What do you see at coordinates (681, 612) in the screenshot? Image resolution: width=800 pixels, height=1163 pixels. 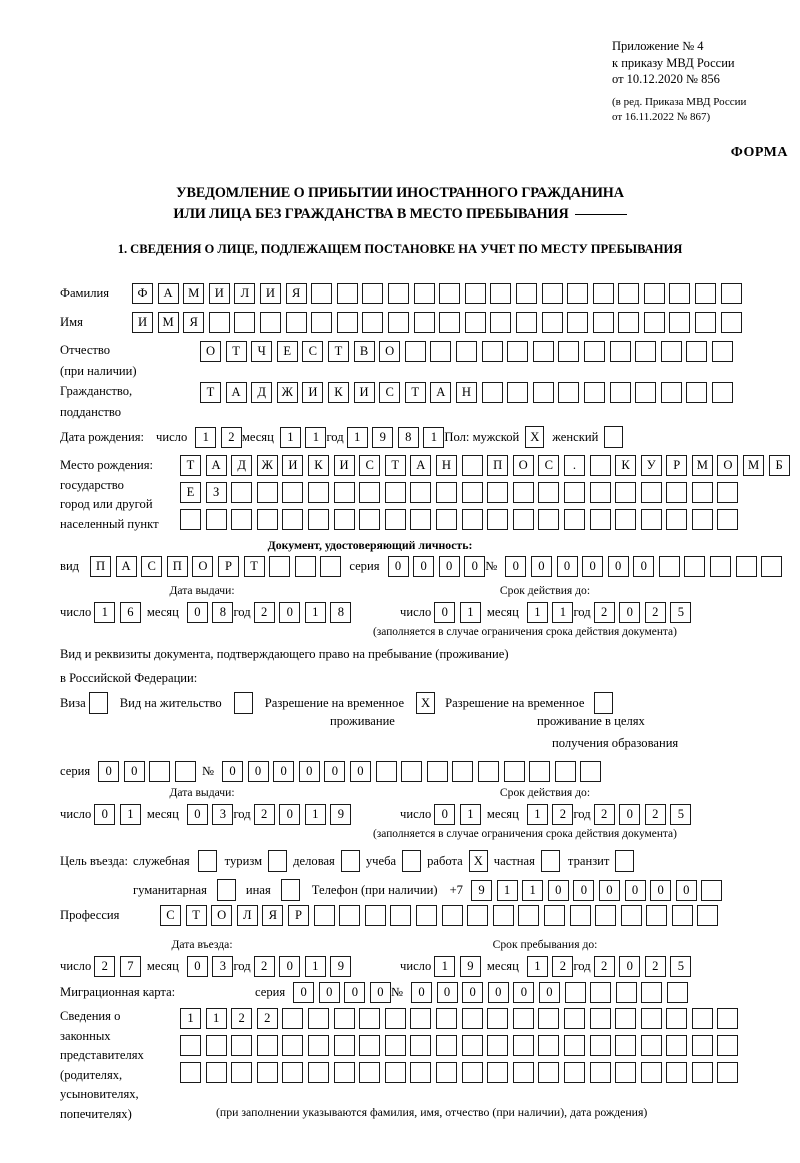 I see `char-cell: 5` at bounding box center [681, 612].